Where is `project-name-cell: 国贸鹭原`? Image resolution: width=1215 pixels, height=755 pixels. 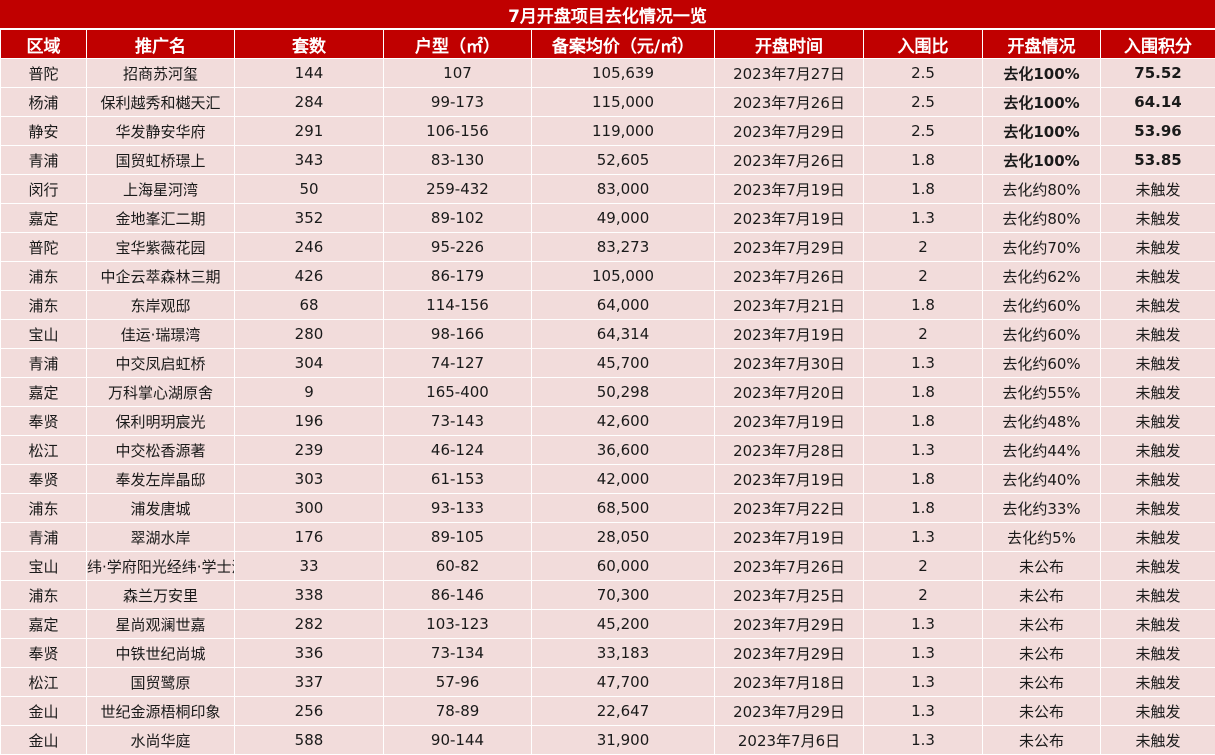 project-name-cell: 国贸鹭原 is located at coordinates (160, 682).